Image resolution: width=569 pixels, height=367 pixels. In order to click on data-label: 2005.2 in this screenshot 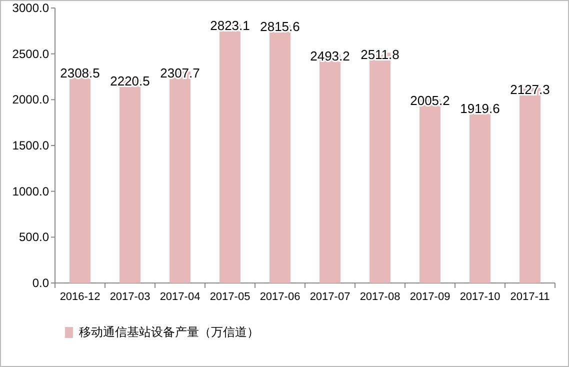, I will do `click(430, 100)`.